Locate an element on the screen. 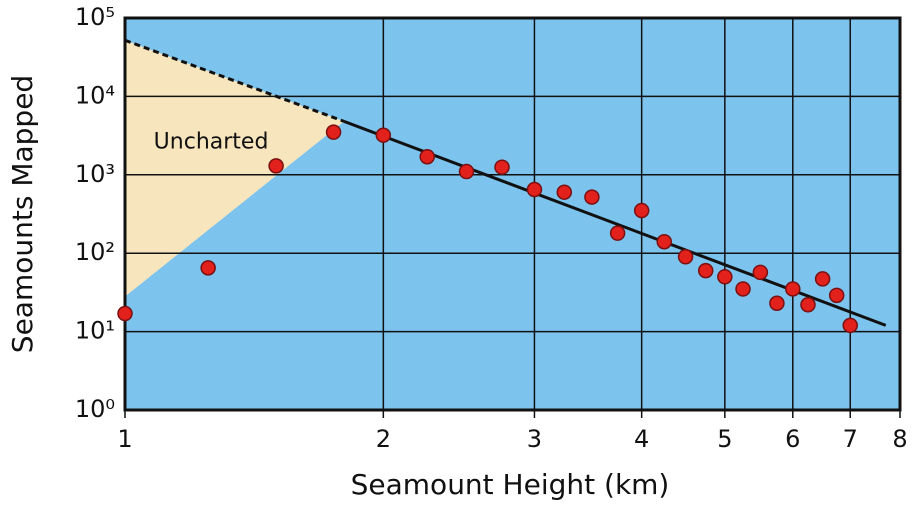 The width and height of the screenshot is (914, 507). x-tick-label: 8 is located at coordinates (899, 439).